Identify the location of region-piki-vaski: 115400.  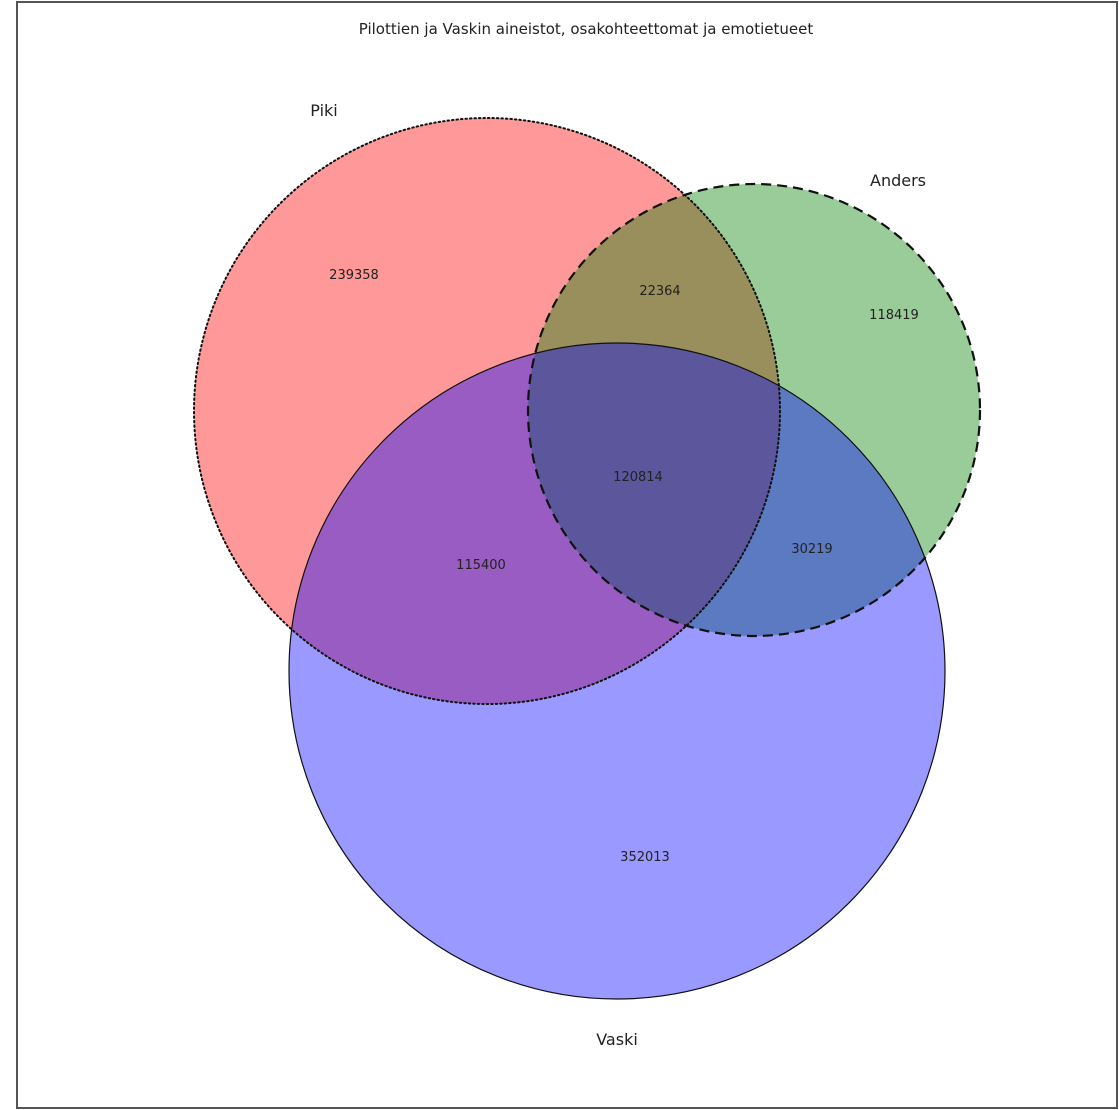
(481, 565).